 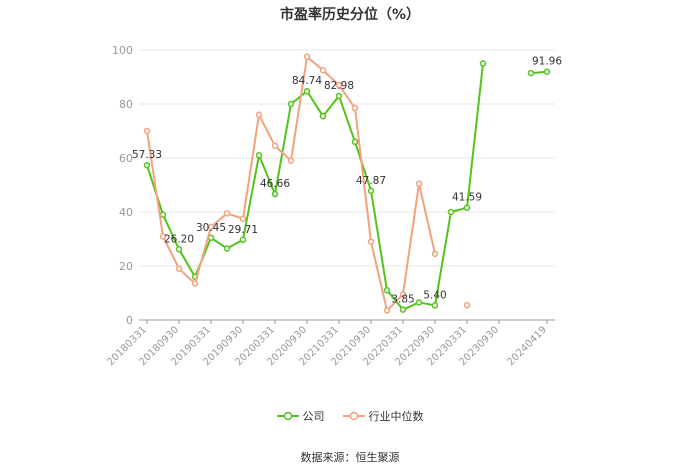 What do you see at coordinates (434, 295) in the screenshot?
I see `data-label: 5.40` at bounding box center [434, 295].